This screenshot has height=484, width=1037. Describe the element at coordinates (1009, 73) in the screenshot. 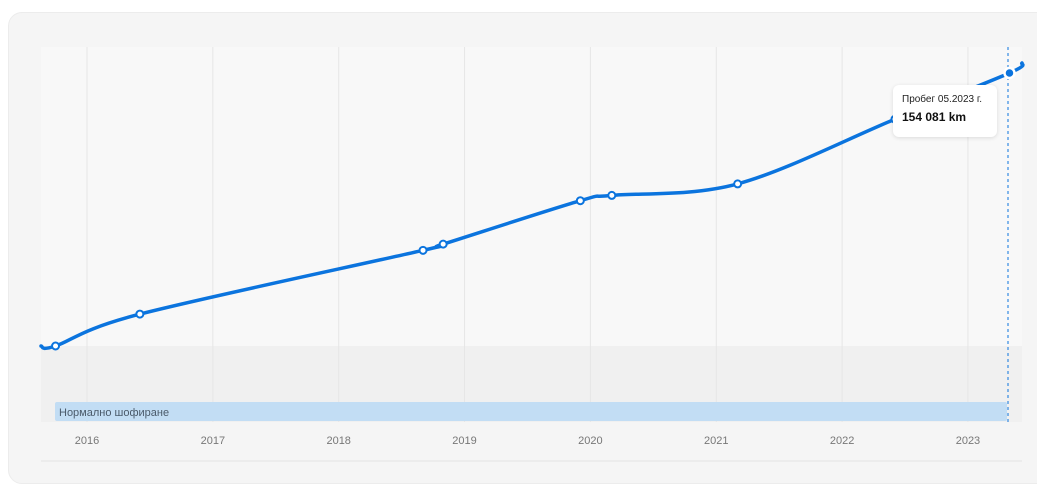

I see `selected-data-point` at that location.